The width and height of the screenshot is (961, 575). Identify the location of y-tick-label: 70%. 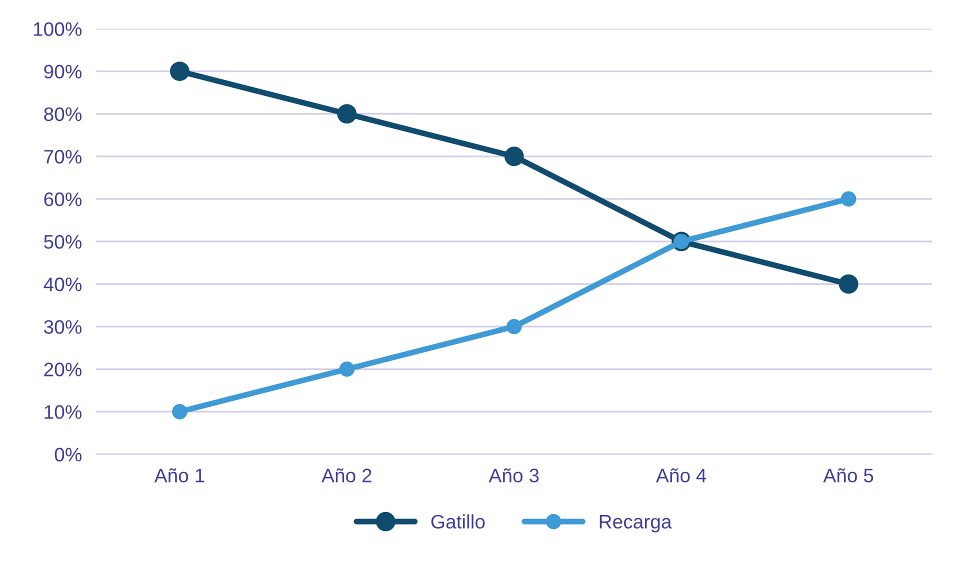
(63, 157).